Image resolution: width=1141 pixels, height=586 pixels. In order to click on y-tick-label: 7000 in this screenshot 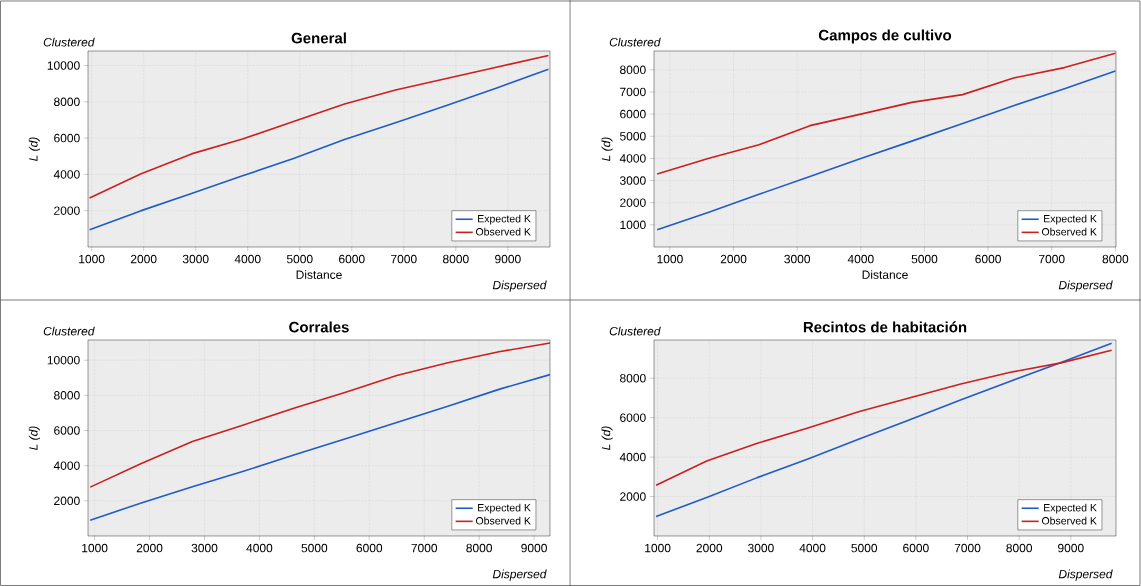, I will do `click(633, 92)`.